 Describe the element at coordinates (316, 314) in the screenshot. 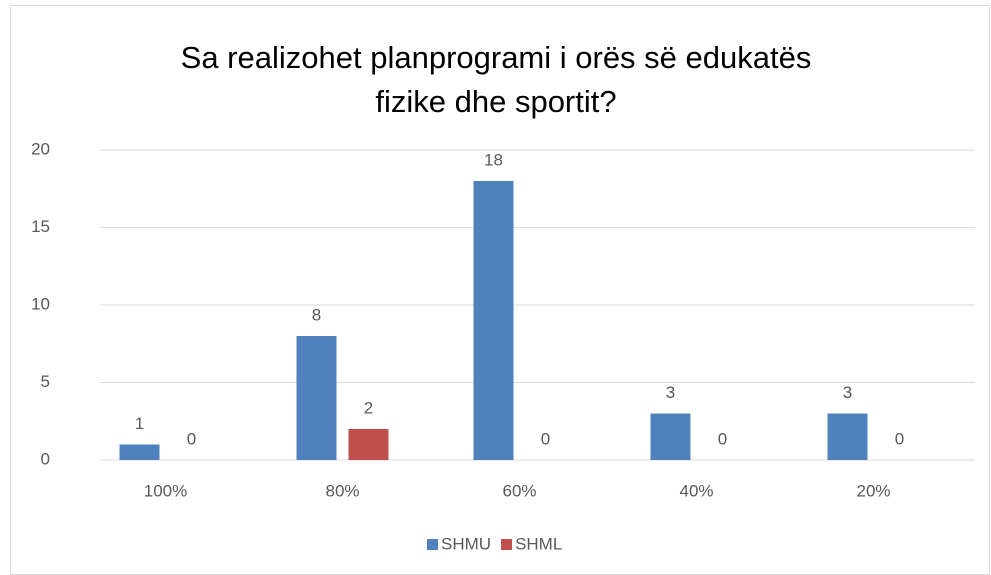

I see `data-label: 8` at that location.